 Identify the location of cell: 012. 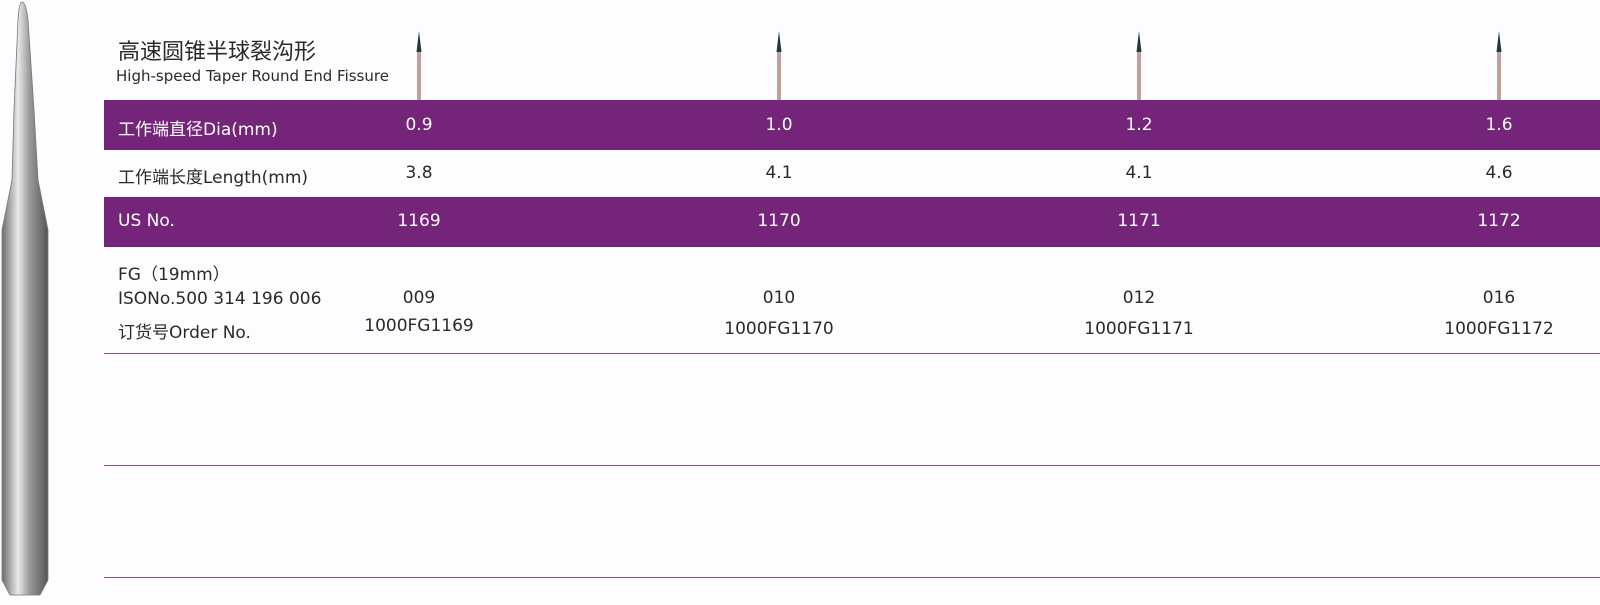
(1139, 298).